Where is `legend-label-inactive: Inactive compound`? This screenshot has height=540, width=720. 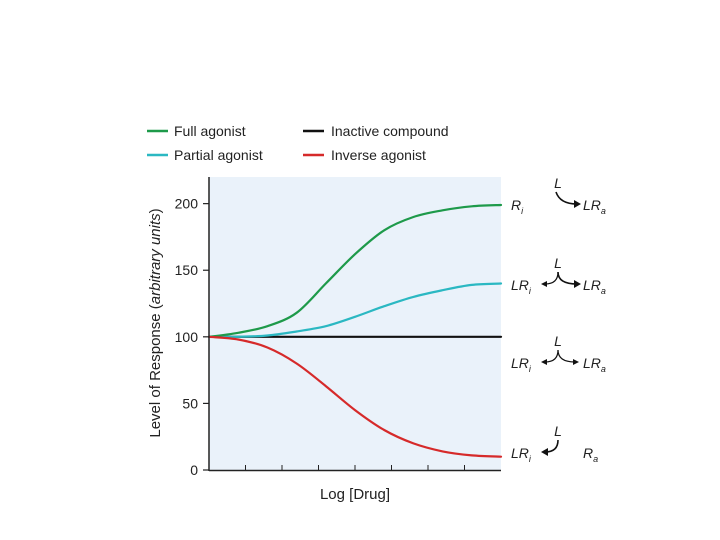
legend-label-inactive: Inactive compound is located at coordinates (390, 131).